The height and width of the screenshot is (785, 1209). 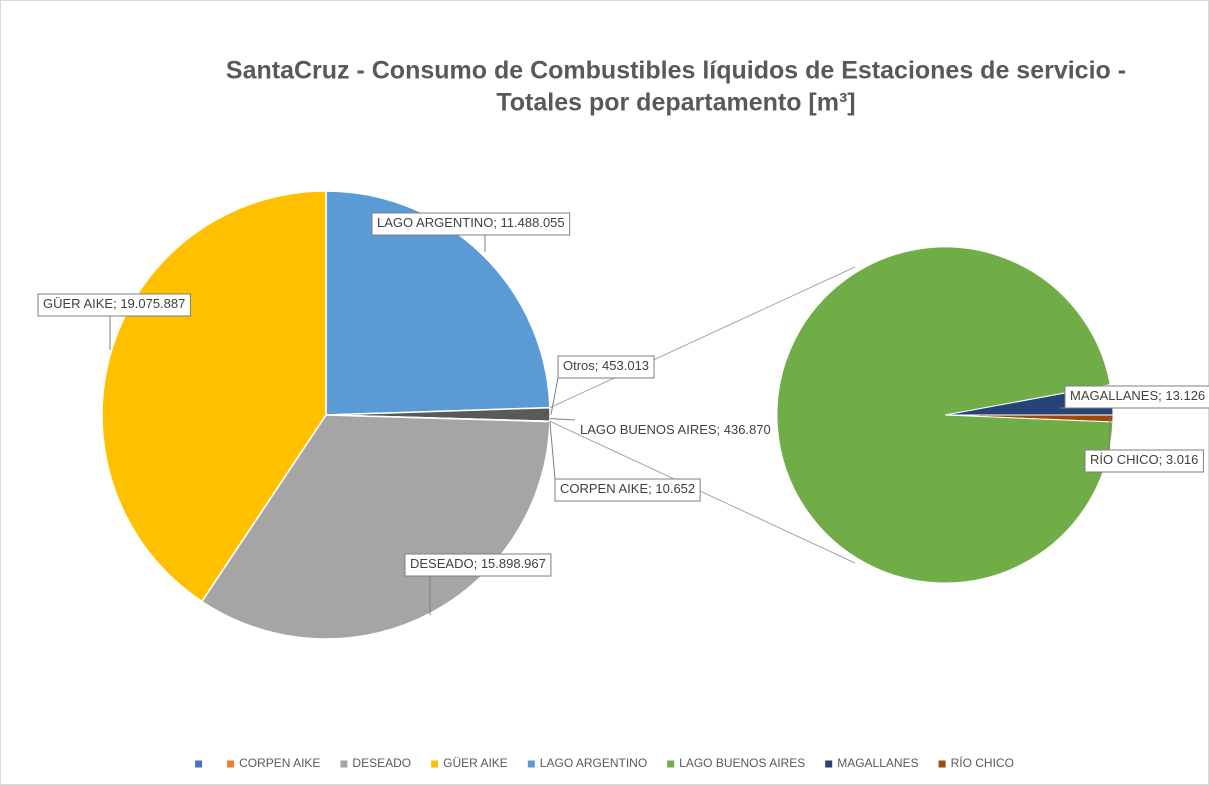 What do you see at coordinates (152, 303) in the screenshot?
I see `value-label: 19.075.887` at bounding box center [152, 303].